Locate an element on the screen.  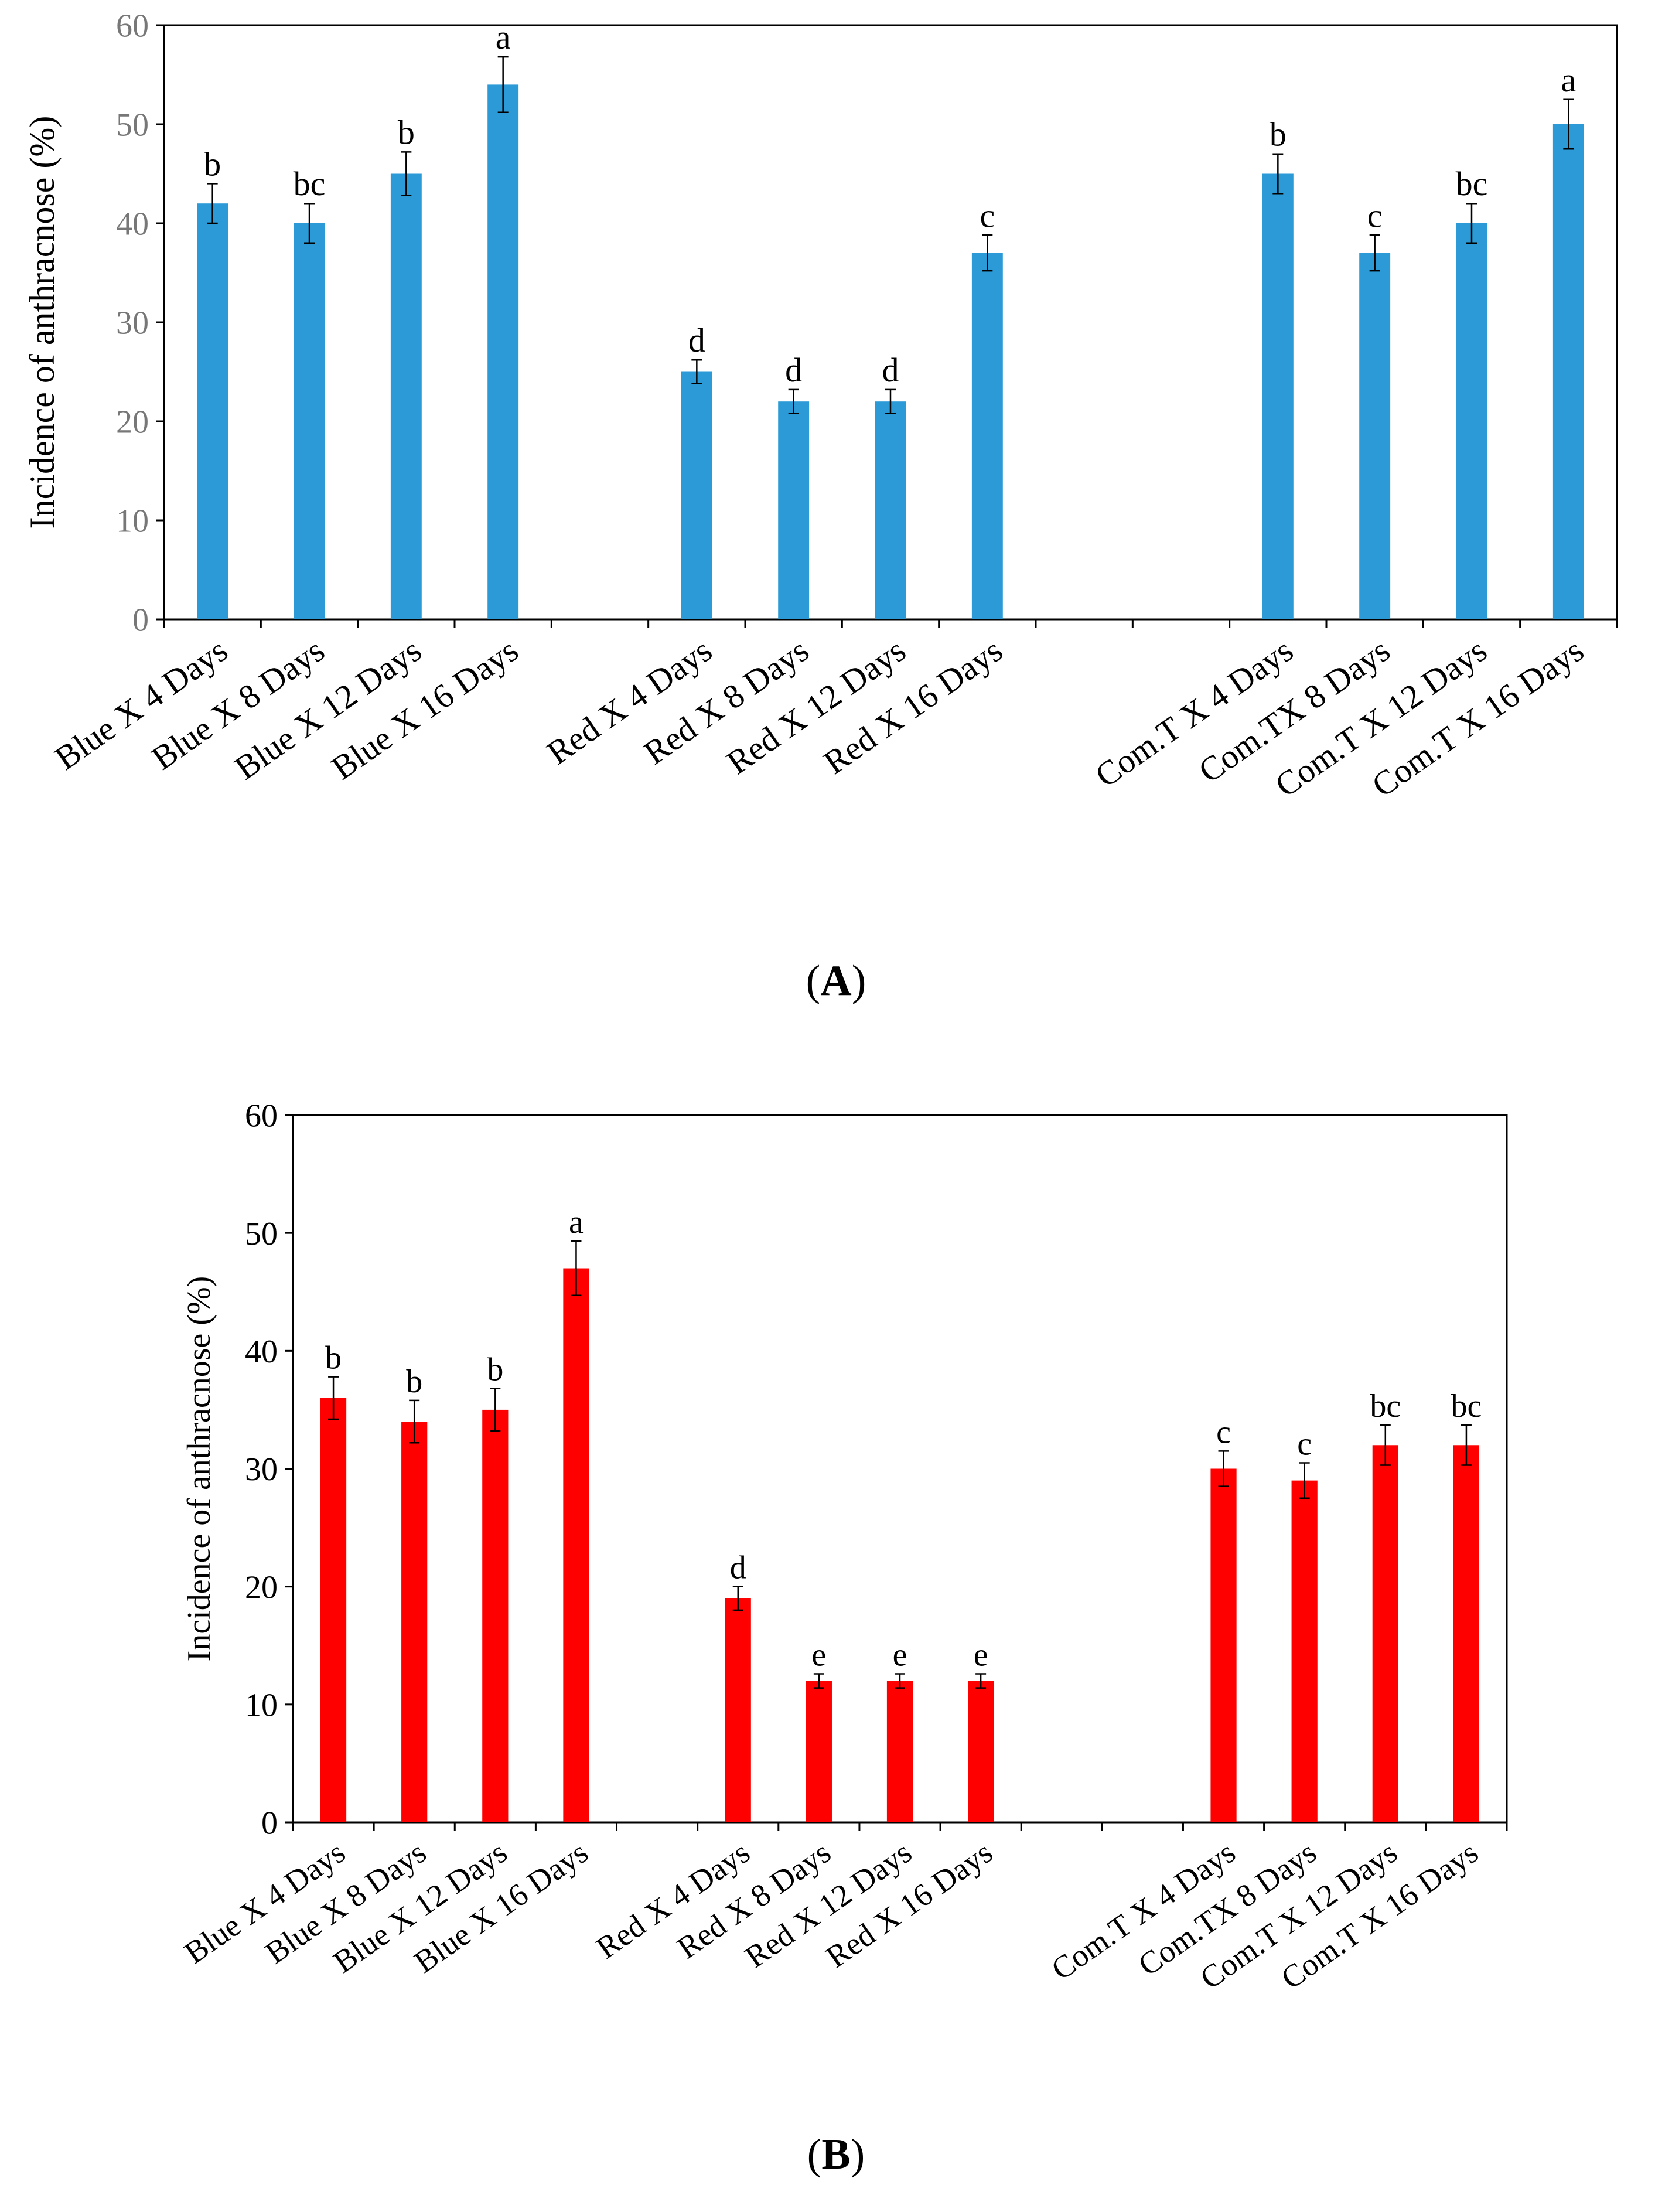
x-tick-label: Red X 4 Days is located at coordinates (630, 701).